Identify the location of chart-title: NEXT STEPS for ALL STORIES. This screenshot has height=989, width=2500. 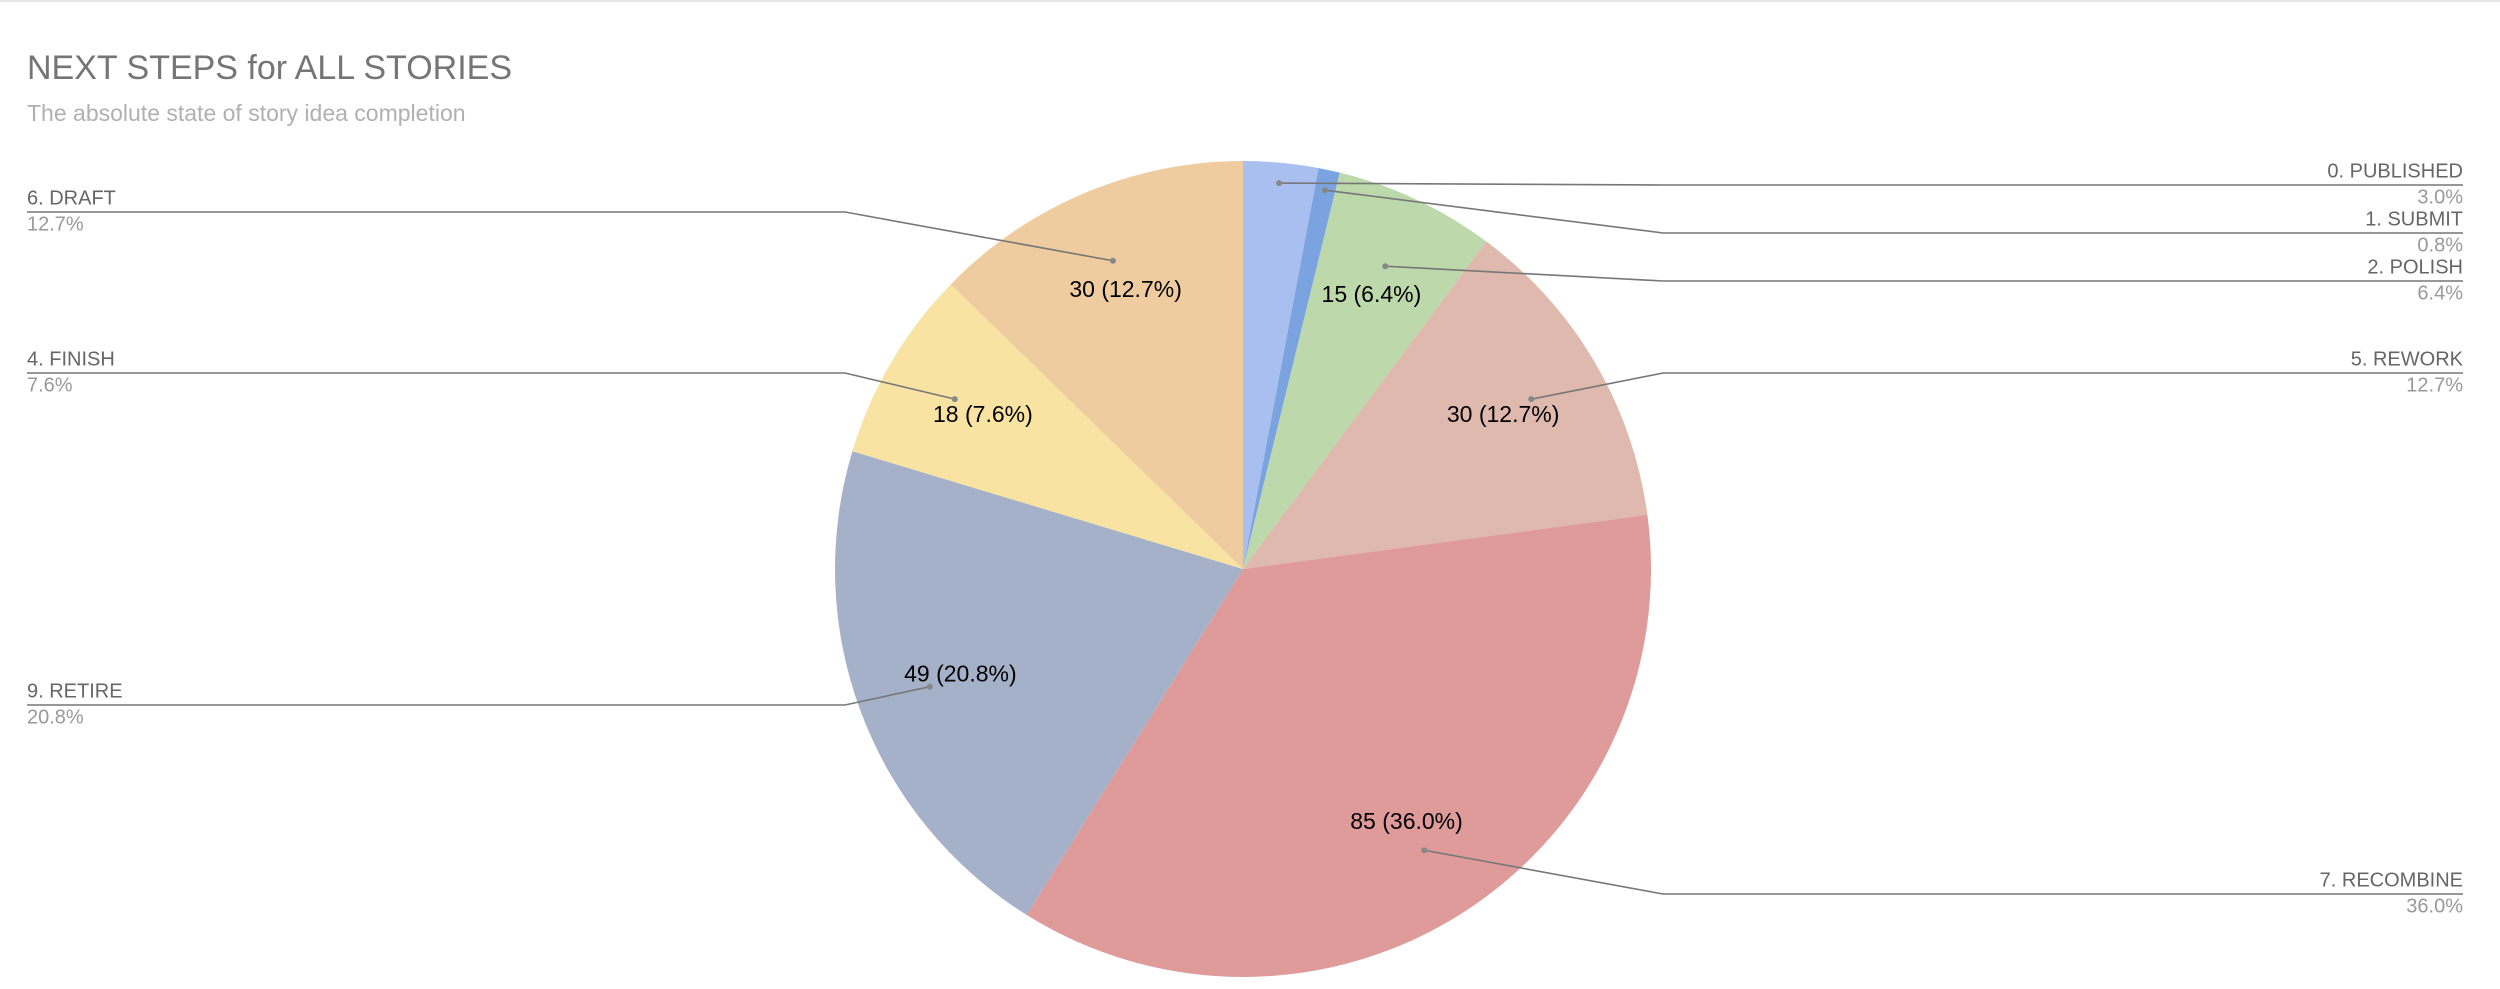
(269, 68).